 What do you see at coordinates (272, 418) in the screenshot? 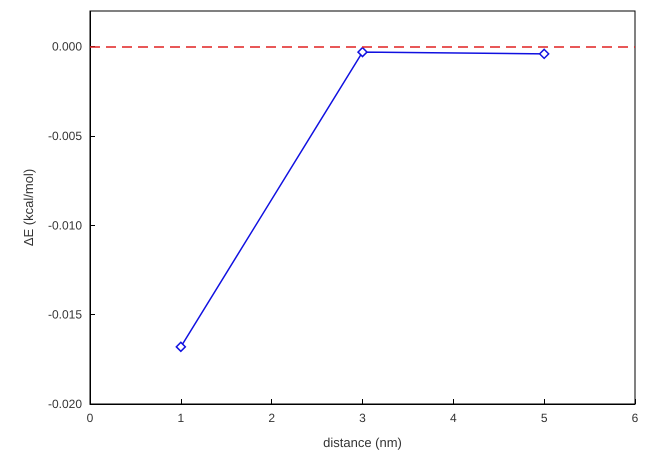
I see `x-tick-label: 2` at bounding box center [272, 418].